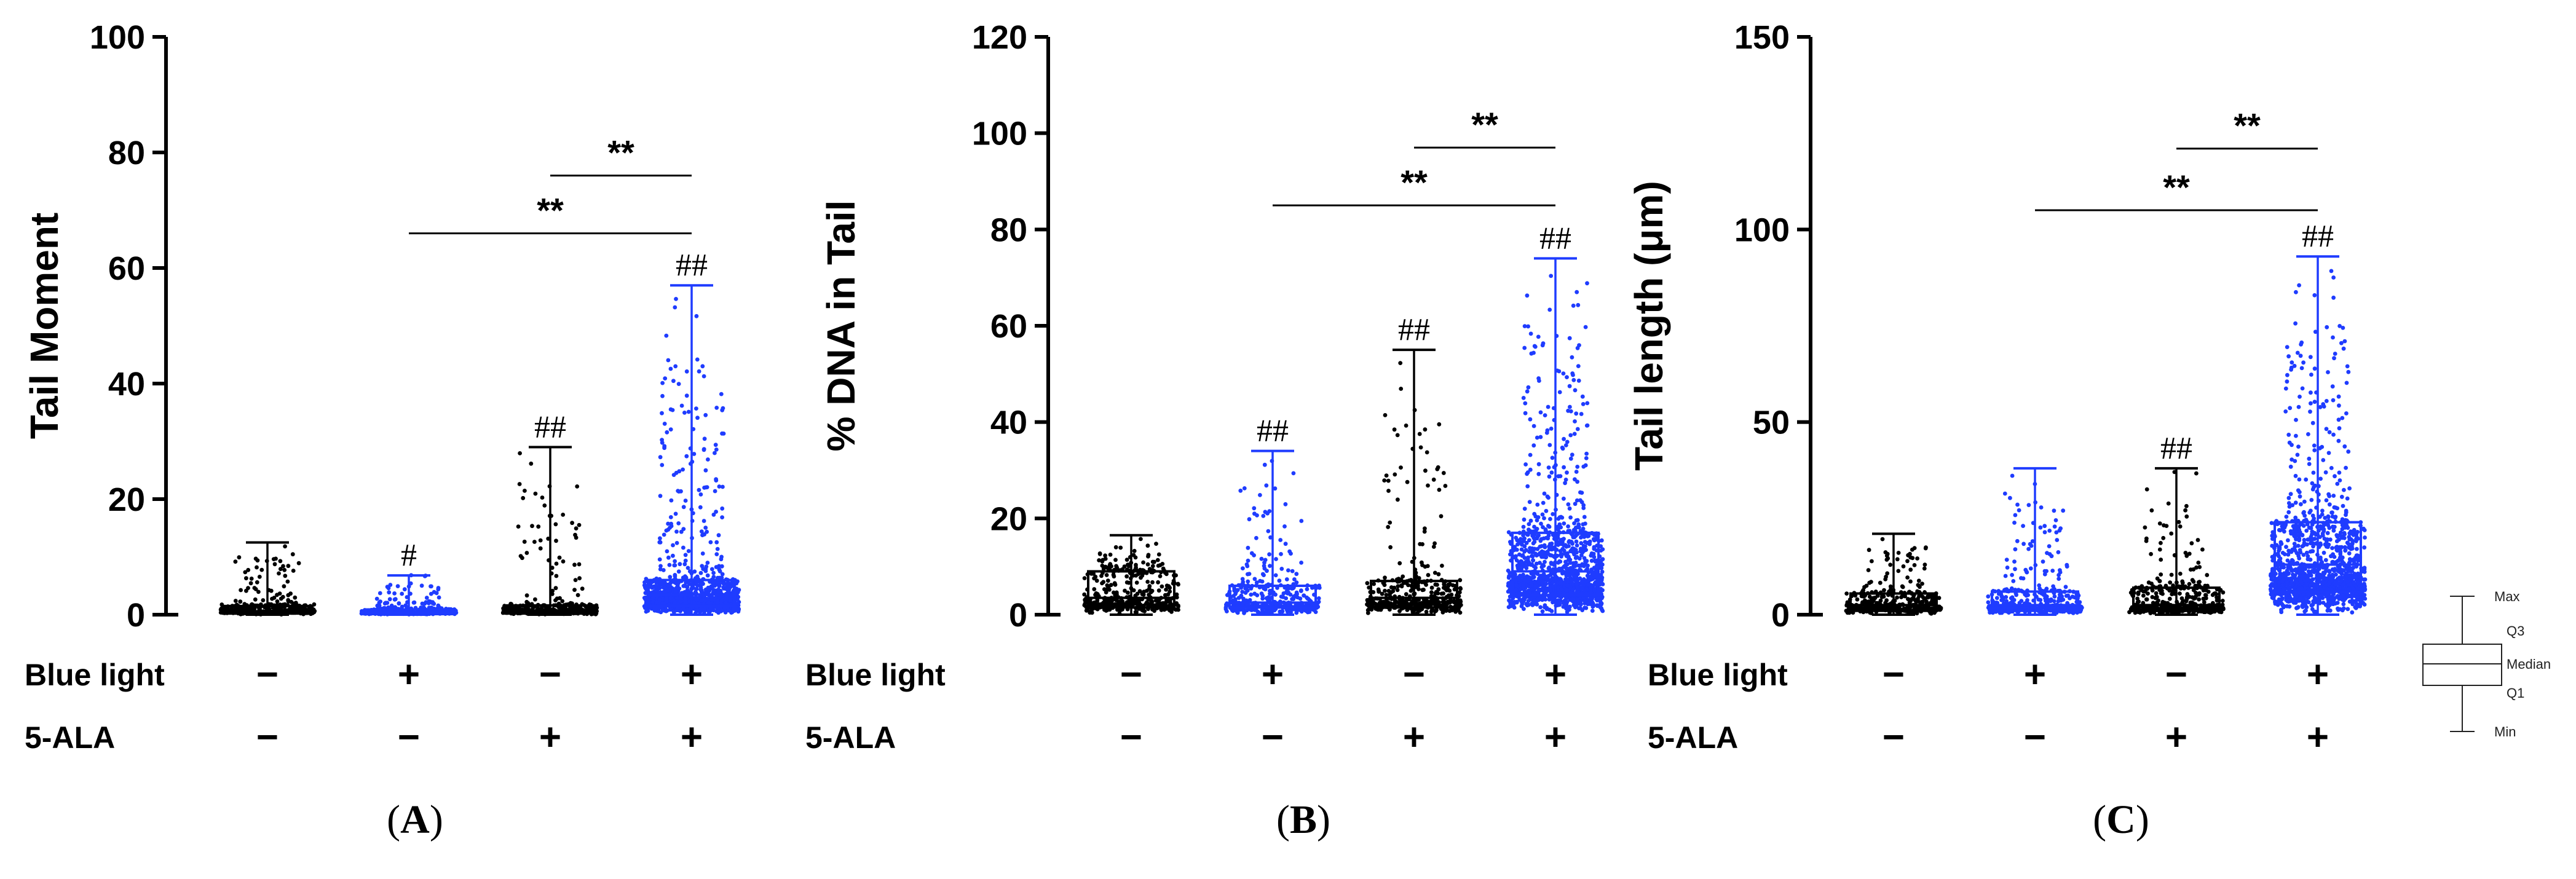 This screenshot has height=879, width=2576. Describe the element at coordinates (1273, 432) in the screenshot. I see `significance-hash: ##` at that location.